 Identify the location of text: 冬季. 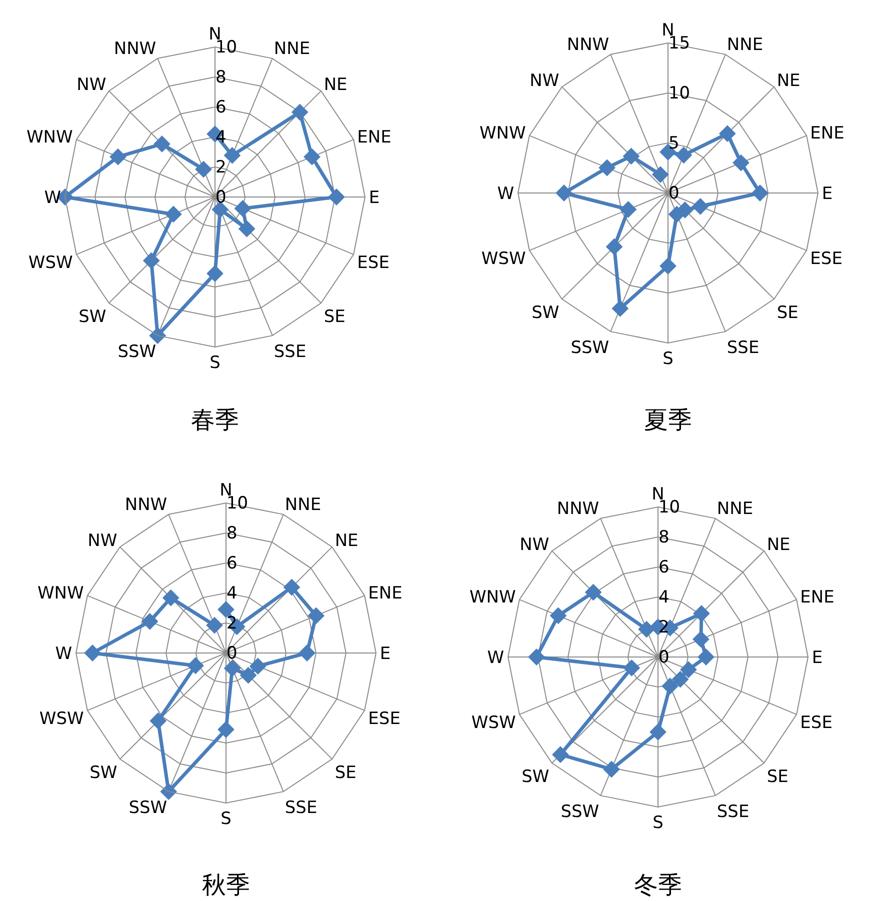
(658, 885).